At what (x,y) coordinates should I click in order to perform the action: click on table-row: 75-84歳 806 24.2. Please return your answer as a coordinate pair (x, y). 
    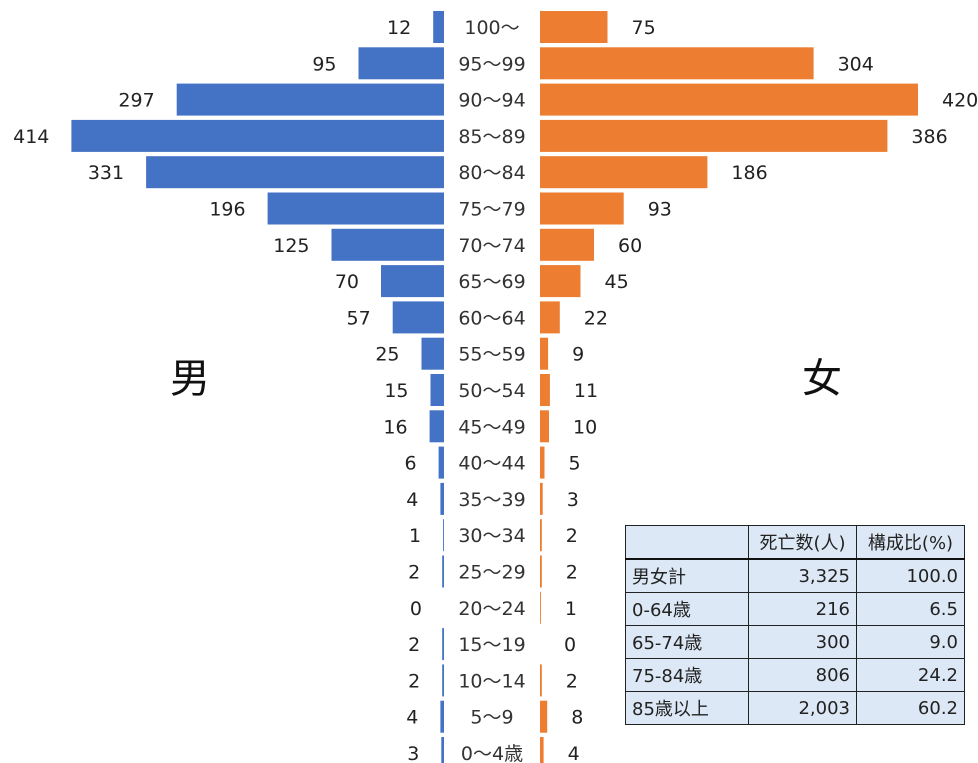
    Looking at the image, I should click on (795, 675).